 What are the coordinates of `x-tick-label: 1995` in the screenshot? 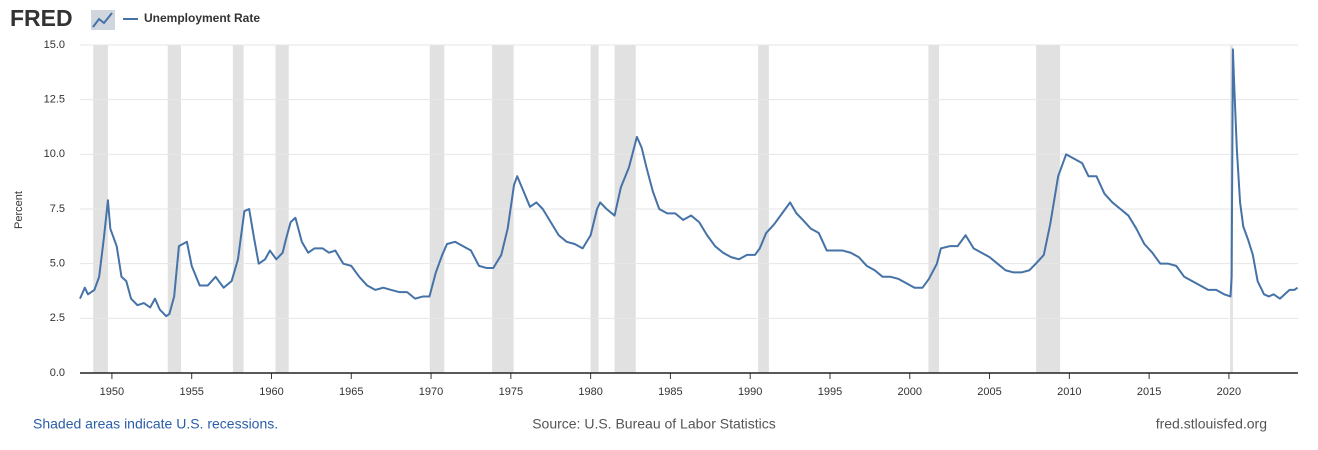 It's located at (830, 392).